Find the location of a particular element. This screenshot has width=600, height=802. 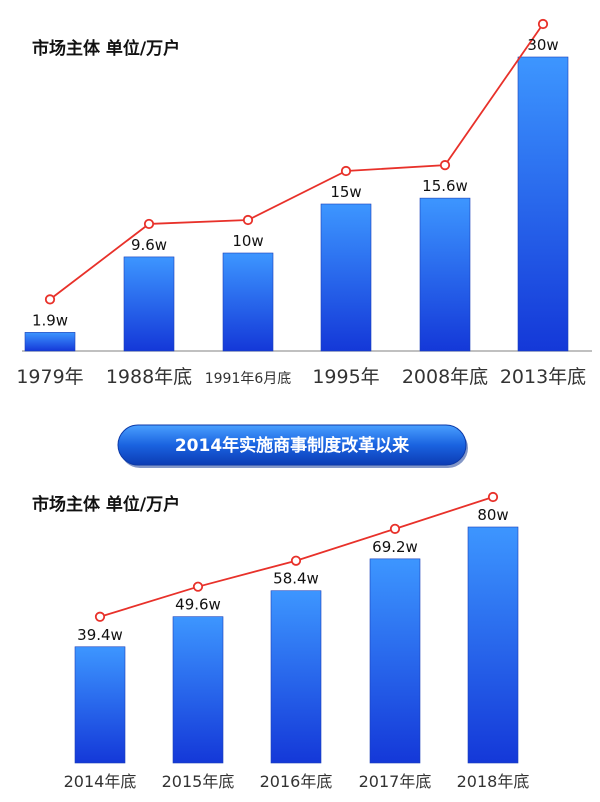

chart-top-x-tick: 2013年底 is located at coordinates (543, 377).